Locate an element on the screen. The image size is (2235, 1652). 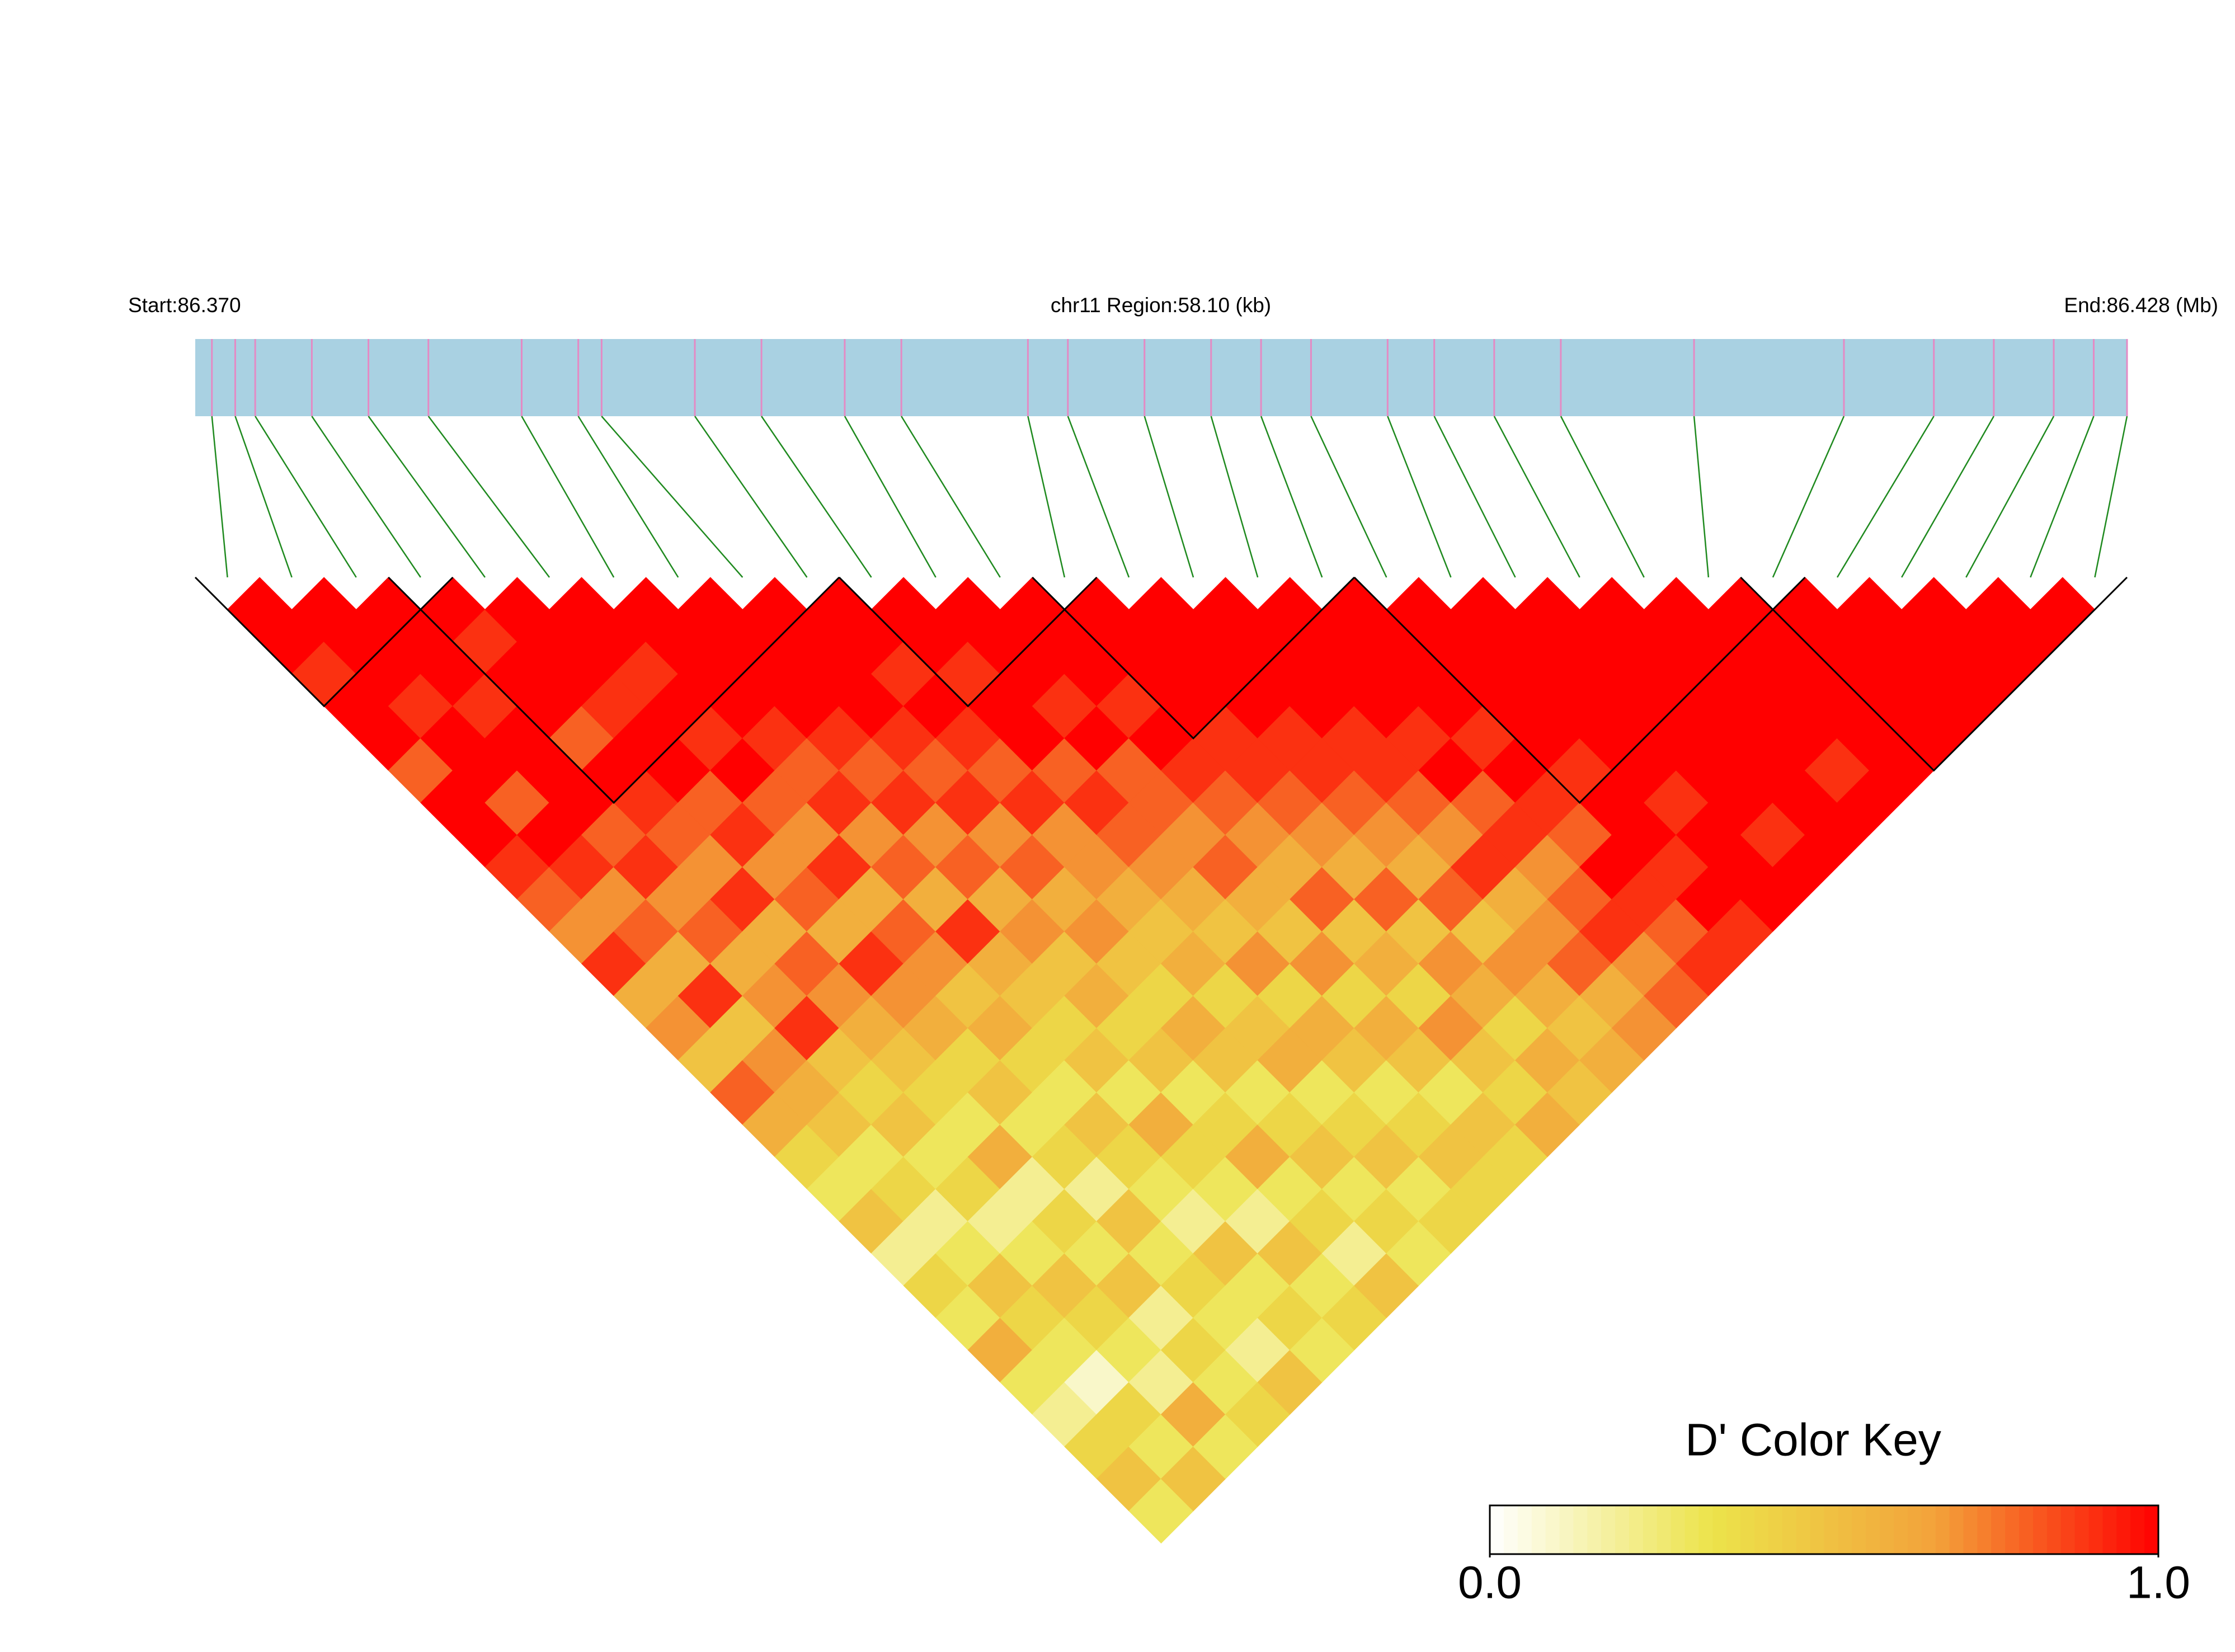
end-label: End:86.428 (Mb) is located at coordinates (2141, 306).